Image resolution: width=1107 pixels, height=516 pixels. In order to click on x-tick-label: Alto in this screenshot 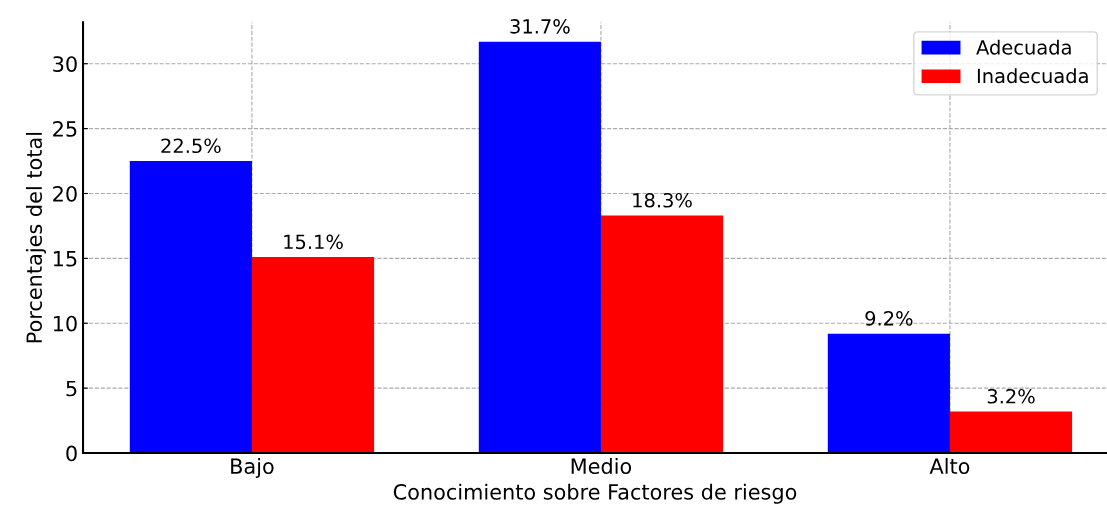, I will do `click(949, 466)`.